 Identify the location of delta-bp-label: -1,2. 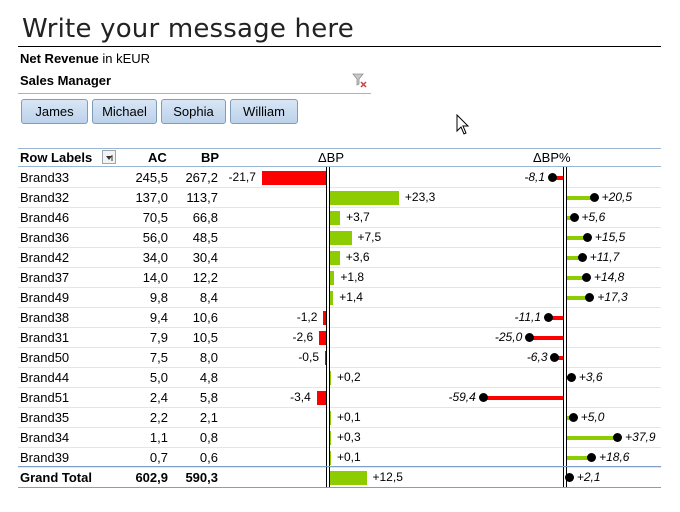
(307, 317).